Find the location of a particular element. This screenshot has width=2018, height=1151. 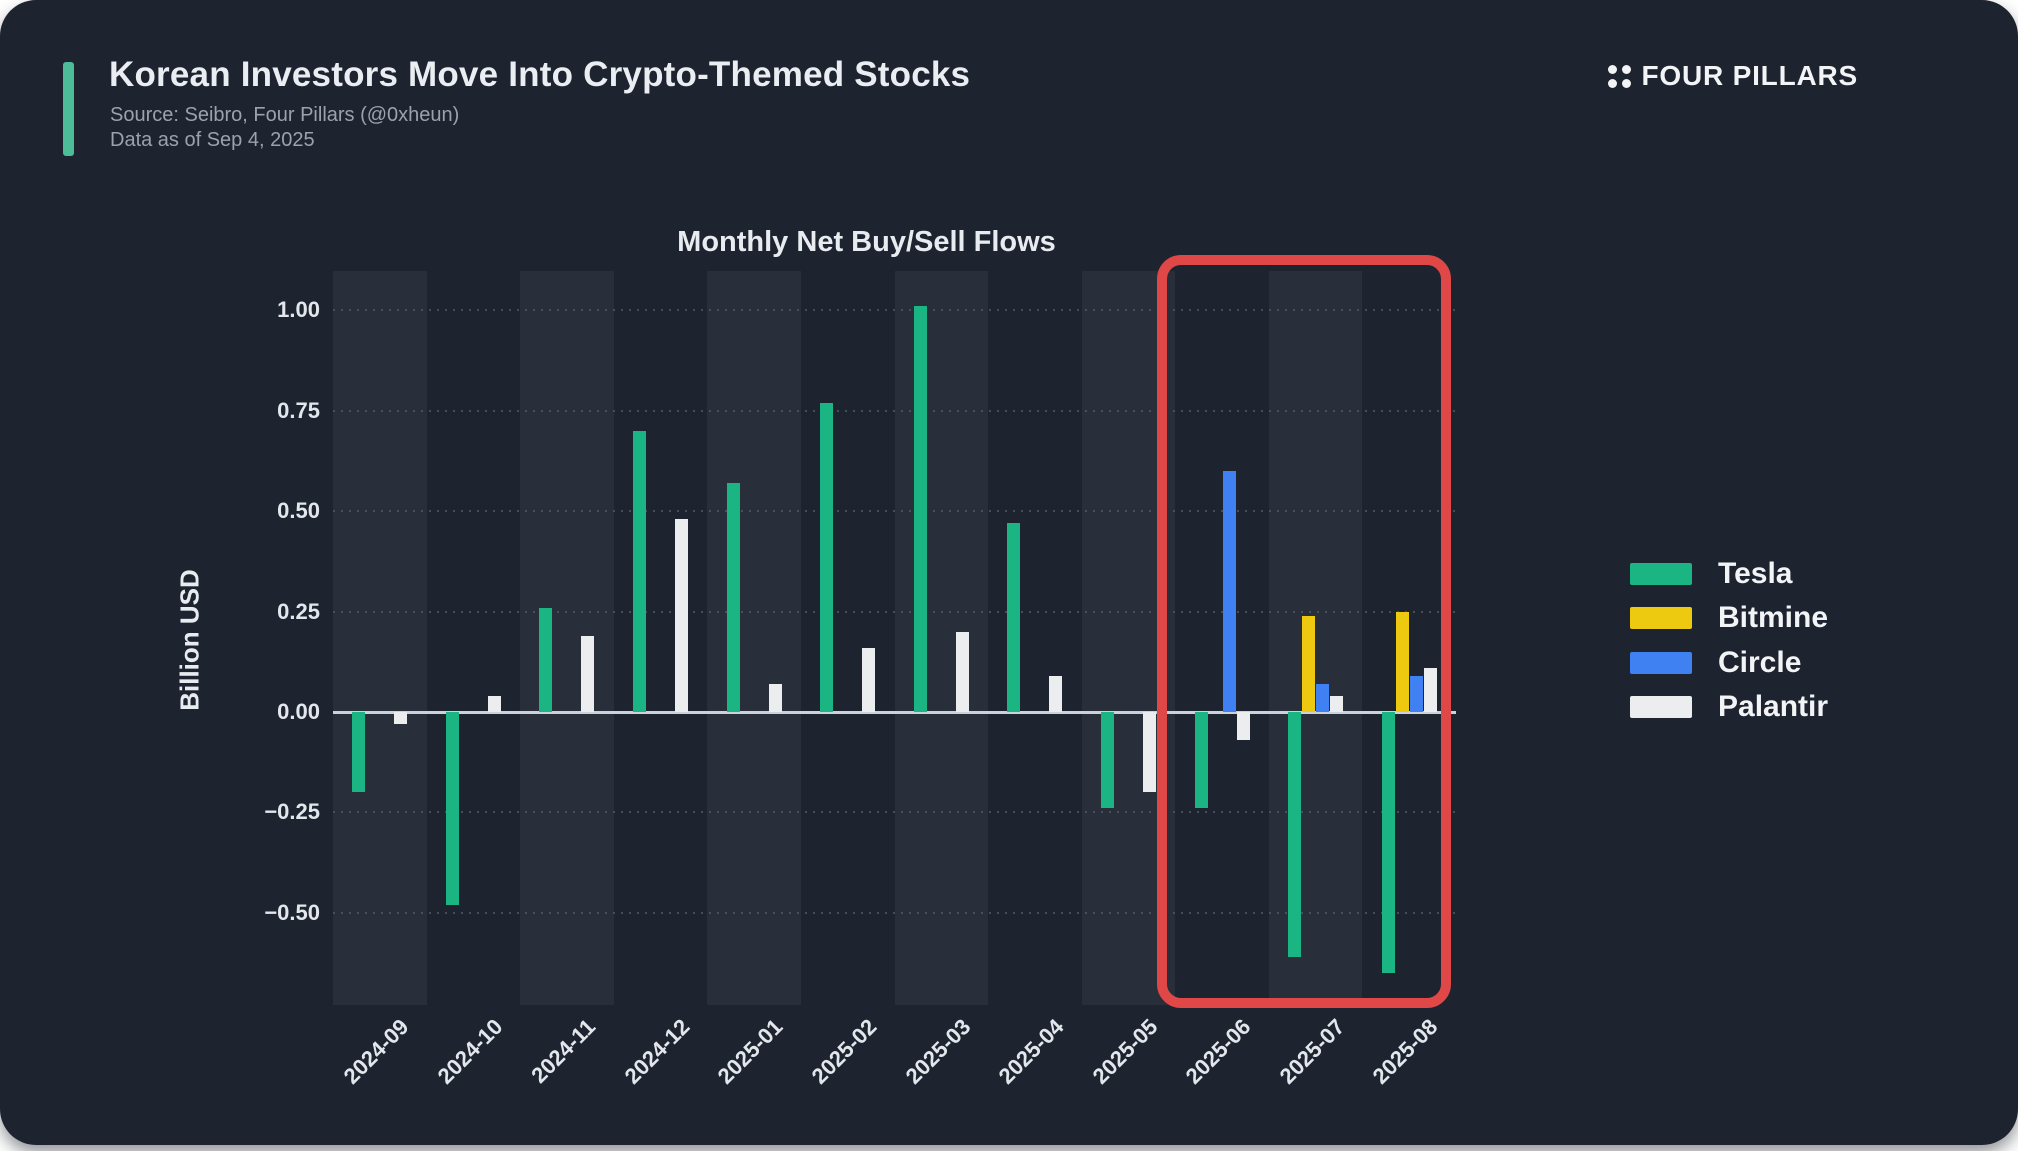

gridline-0.25 is located at coordinates (894, 611).